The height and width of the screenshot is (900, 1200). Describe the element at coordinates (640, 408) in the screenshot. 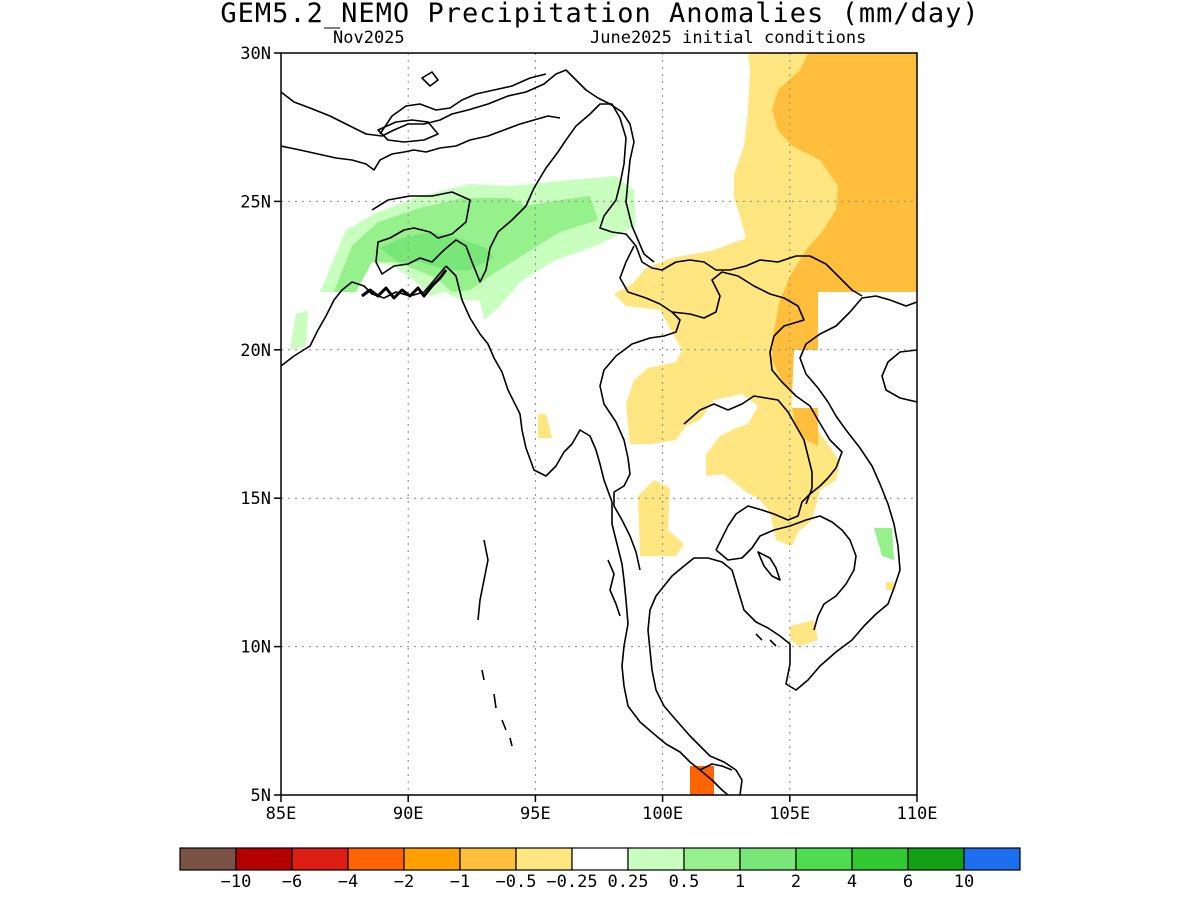

I see `border-myanmar-thailand` at that location.